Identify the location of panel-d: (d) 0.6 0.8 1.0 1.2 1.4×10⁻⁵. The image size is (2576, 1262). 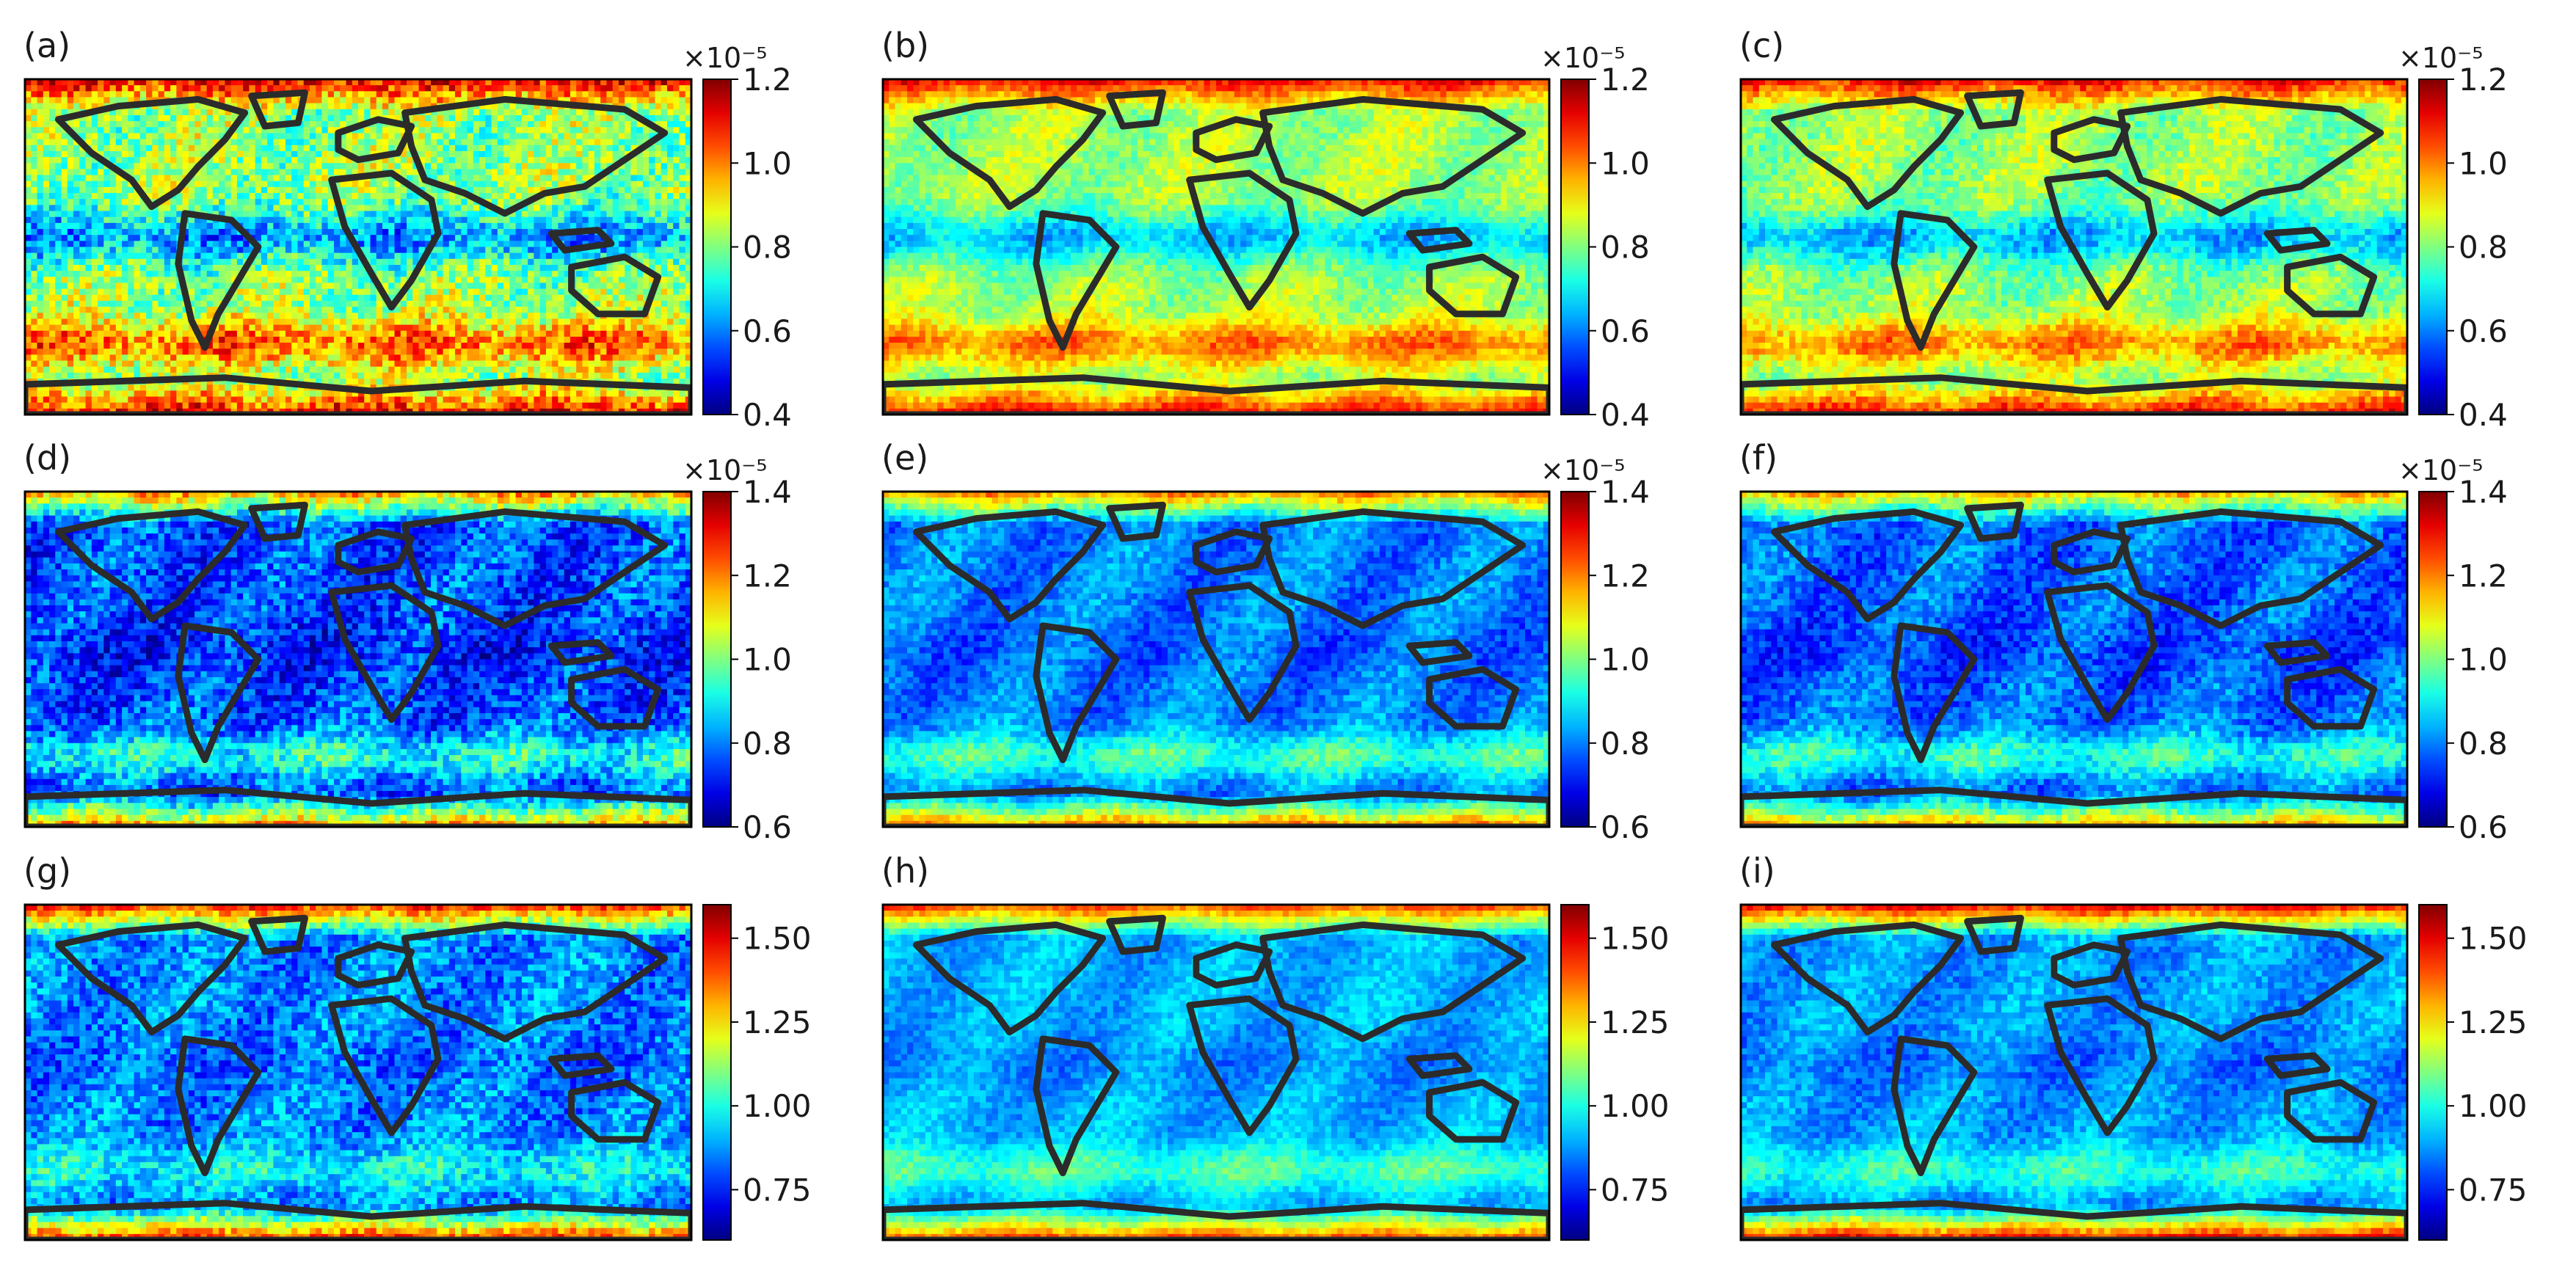
(407, 641).